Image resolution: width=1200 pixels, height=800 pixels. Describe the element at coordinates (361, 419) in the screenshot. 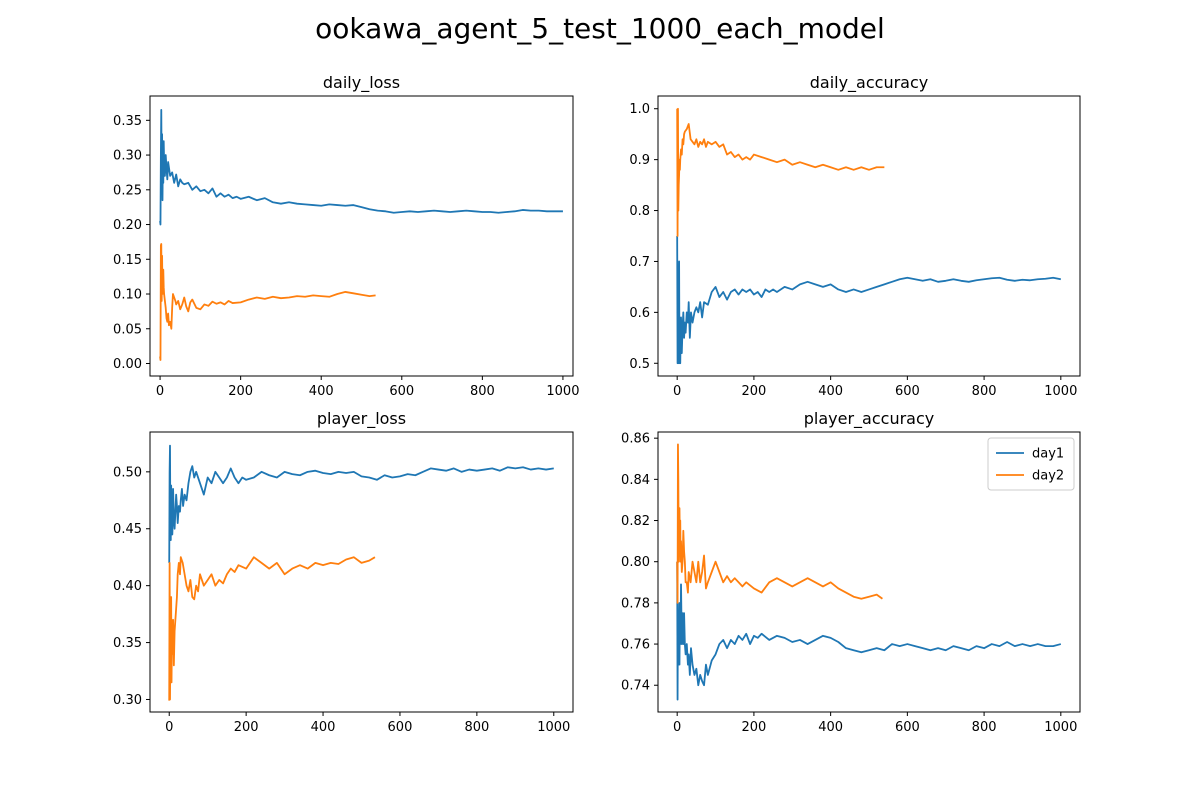

I see `axes-title: player_loss` at that location.